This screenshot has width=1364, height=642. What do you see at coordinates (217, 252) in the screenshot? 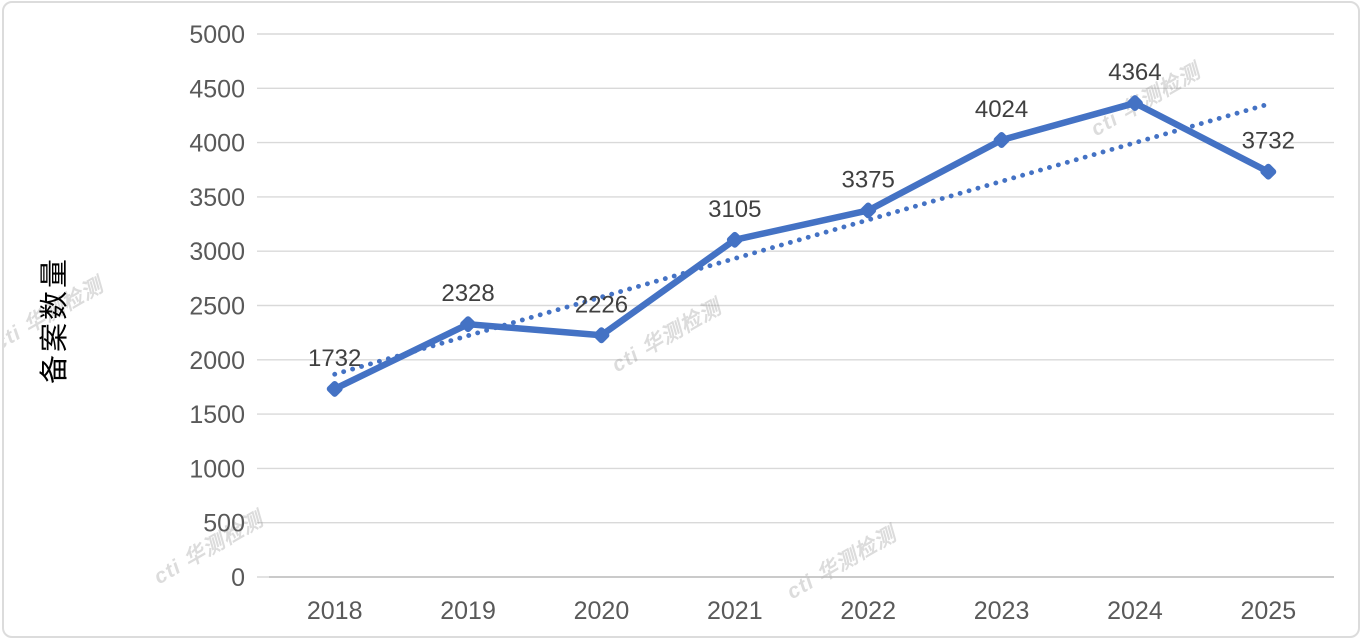
I see `y-tick-label: 3000` at bounding box center [217, 252].